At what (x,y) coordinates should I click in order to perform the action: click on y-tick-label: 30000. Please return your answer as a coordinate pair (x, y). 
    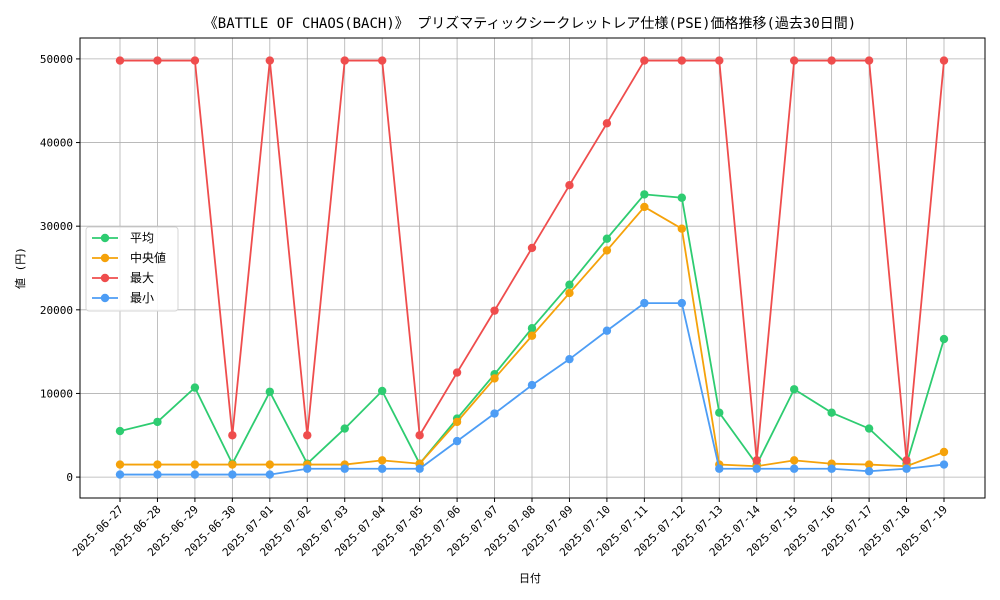
    Looking at the image, I should click on (56, 226).